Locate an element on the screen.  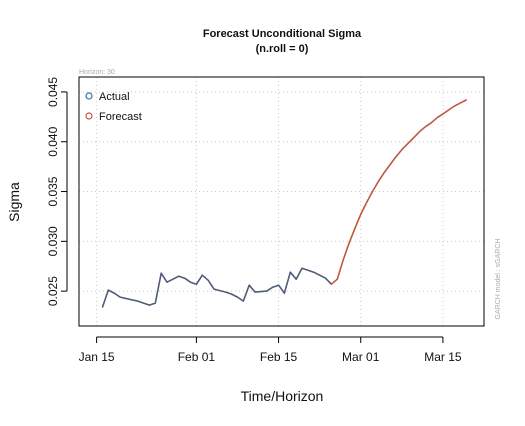
x-axis: Jan 15 Feb 01 Feb 15 Mar 01 Mar 15 is located at coordinates (270, 350).